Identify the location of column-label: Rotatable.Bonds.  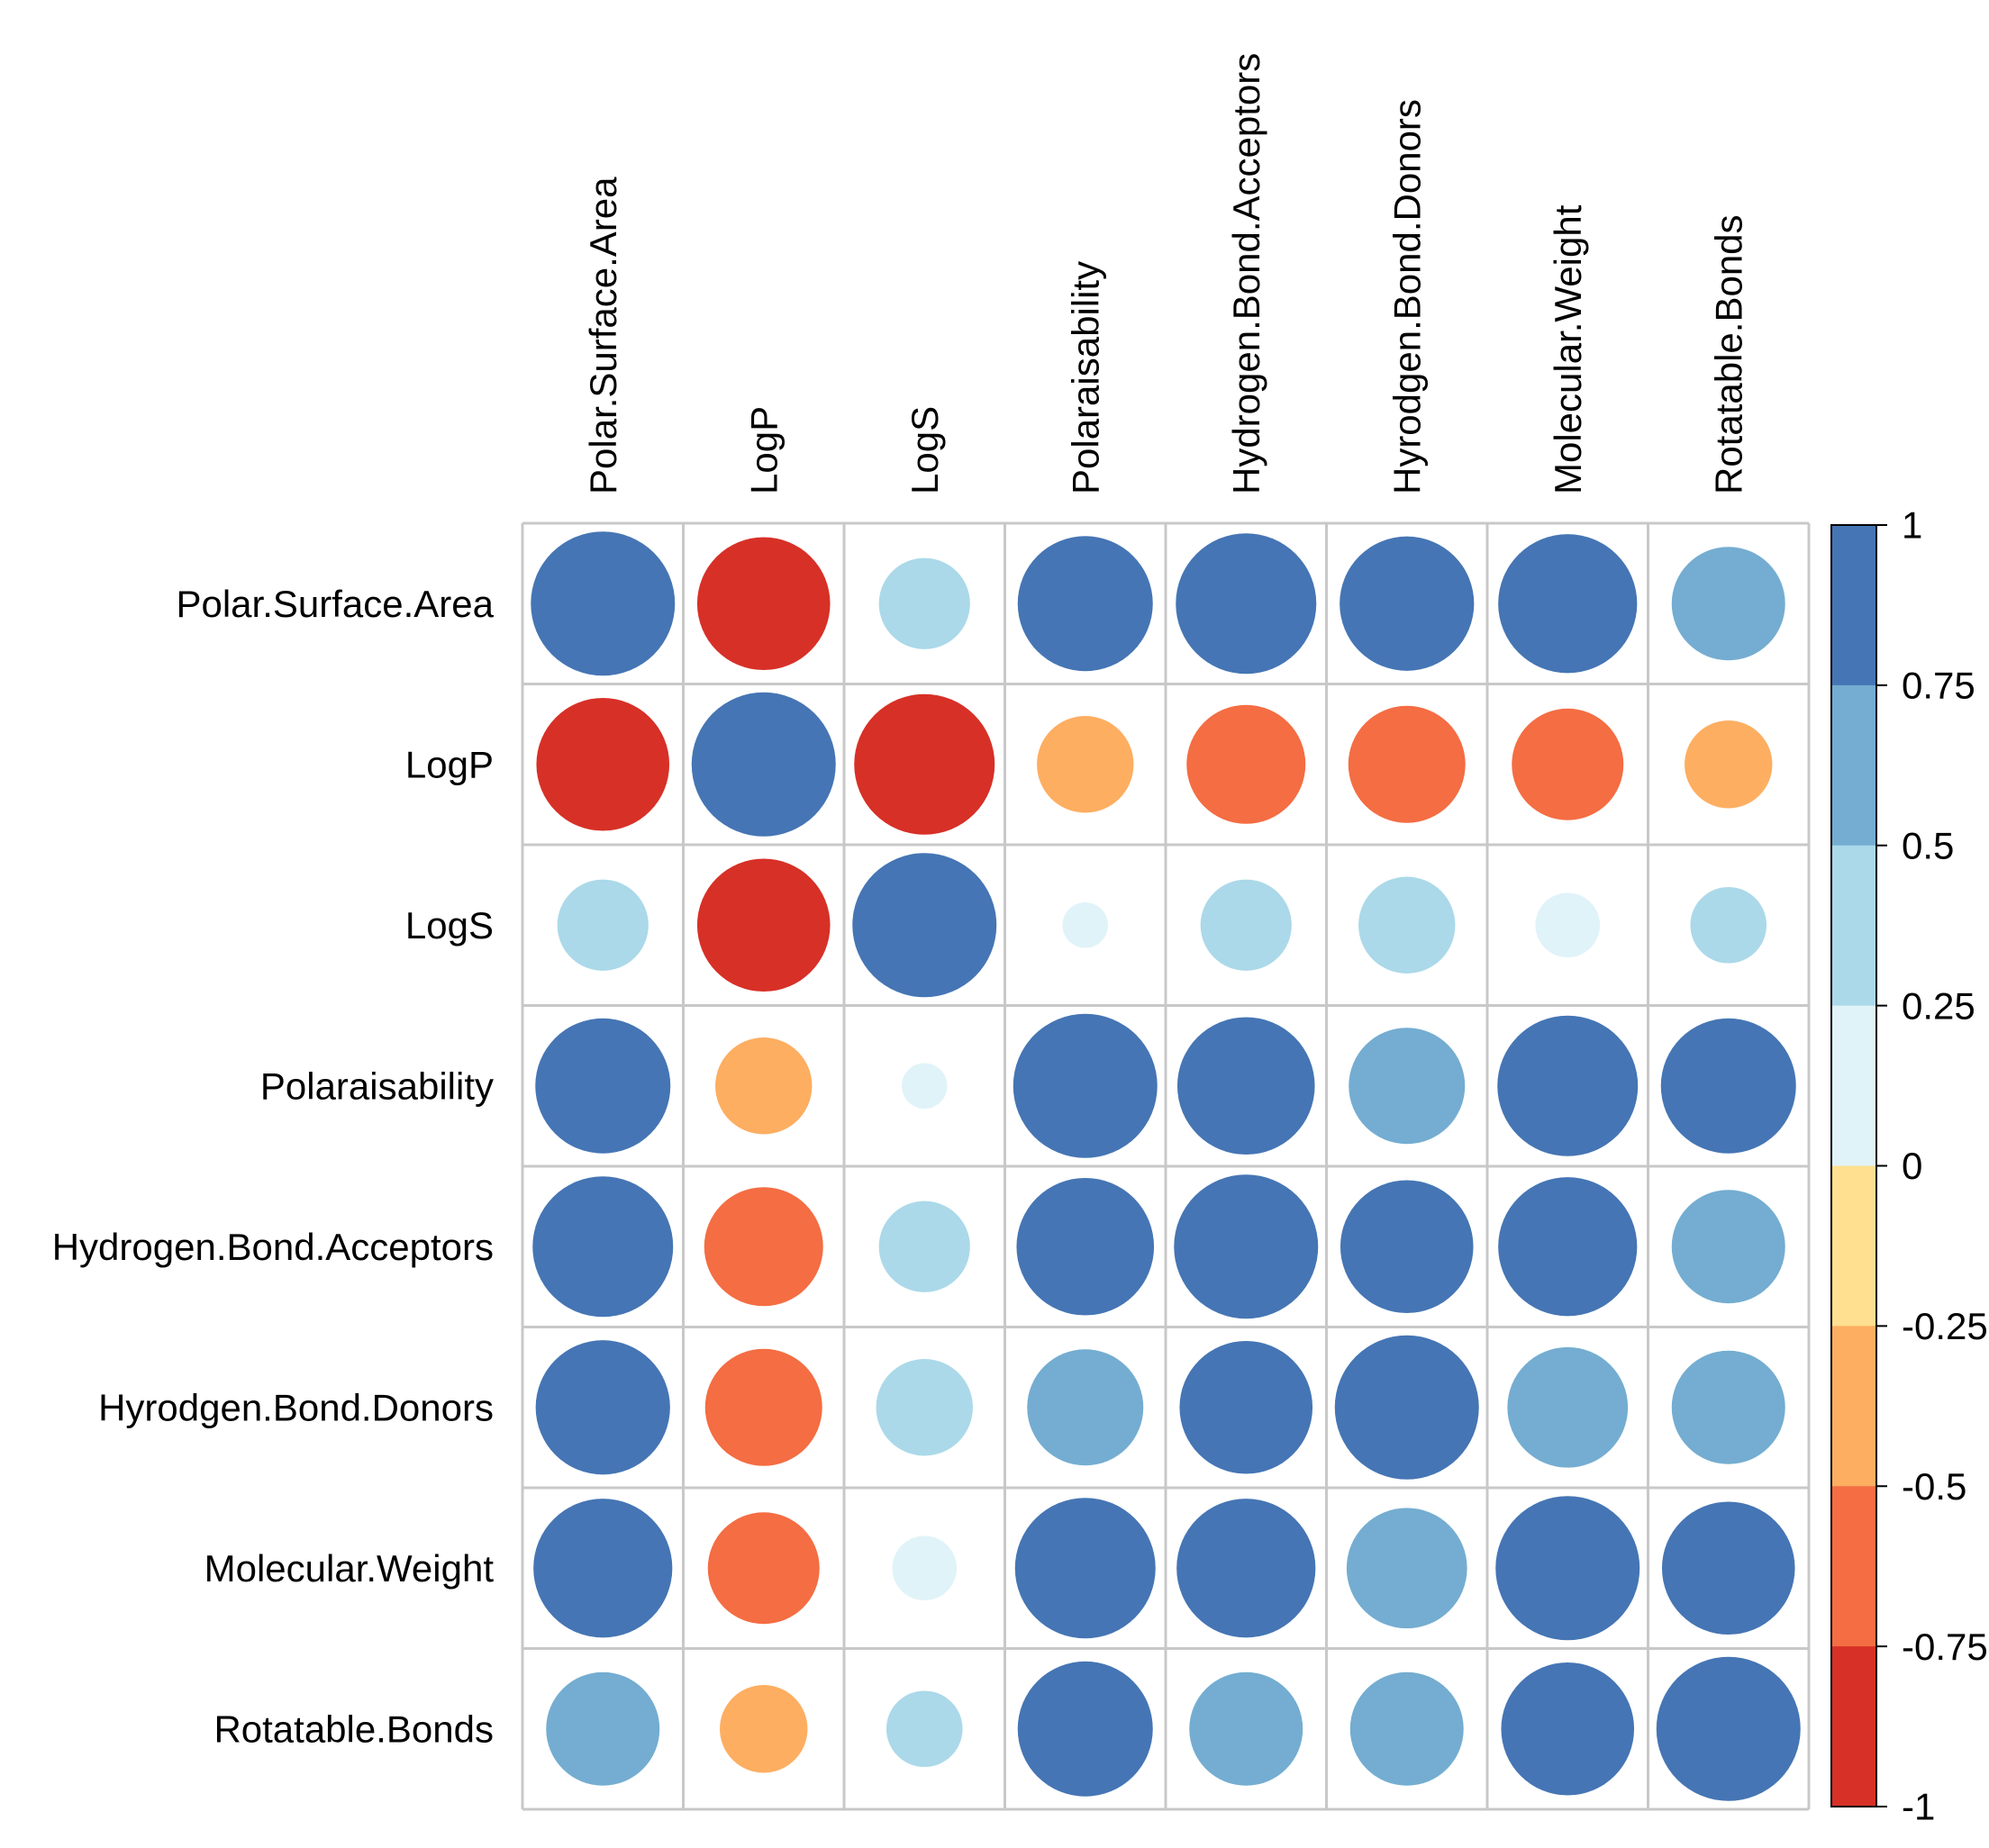
(1728, 354).